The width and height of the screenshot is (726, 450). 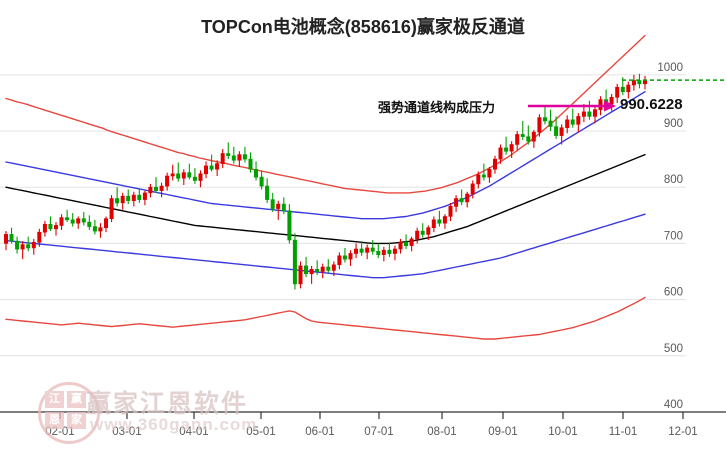 What do you see at coordinates (673, 180) in the screenshot?
I see `y-axis-tick-label: 800` at bounding box center [673, 180].